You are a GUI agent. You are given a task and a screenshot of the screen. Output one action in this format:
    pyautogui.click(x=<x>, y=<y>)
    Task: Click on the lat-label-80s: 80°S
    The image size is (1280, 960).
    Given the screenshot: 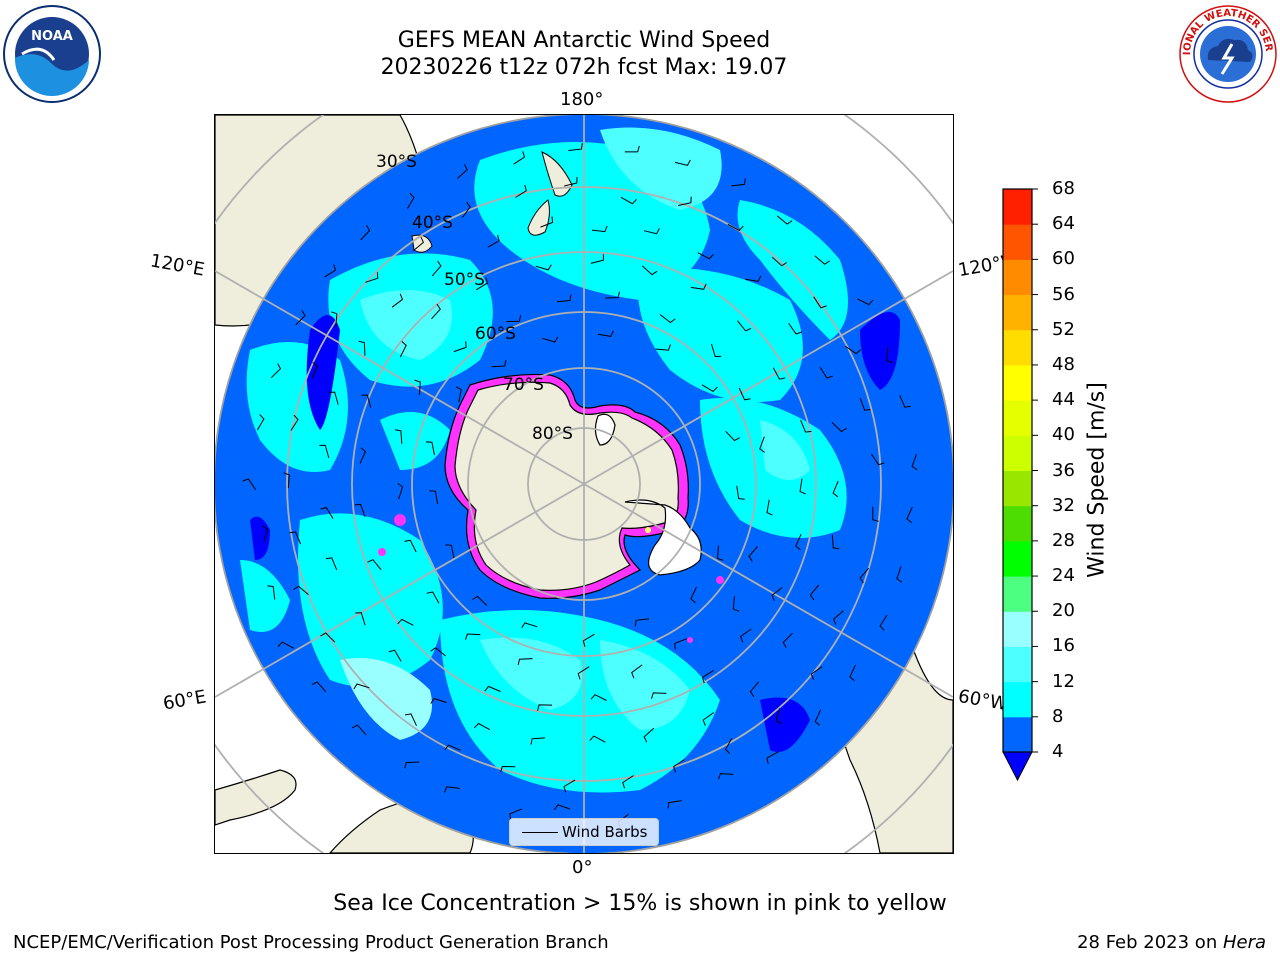 What is the action you would take?
    pyautogui.click(x=552, y=434)
    